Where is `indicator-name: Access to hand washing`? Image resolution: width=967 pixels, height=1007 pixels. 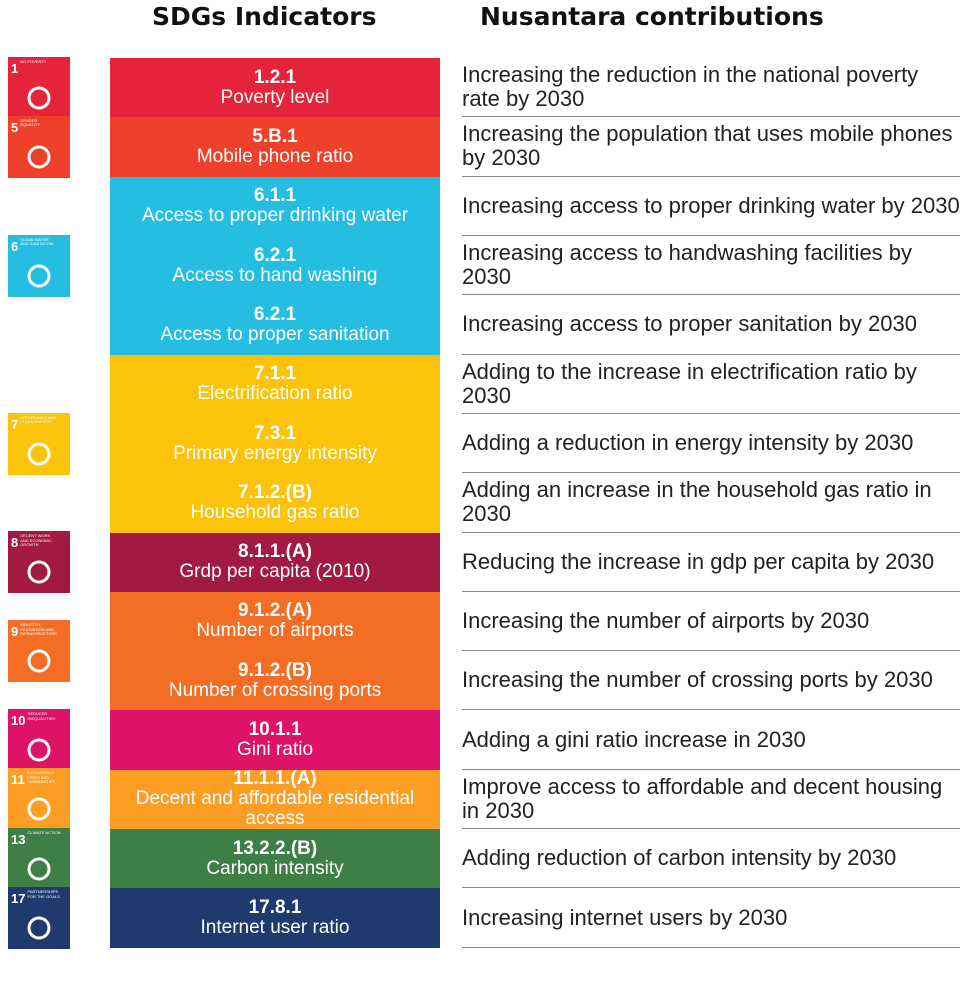 indicator-name: Access to hand washing is located at coordinates (275, 275).